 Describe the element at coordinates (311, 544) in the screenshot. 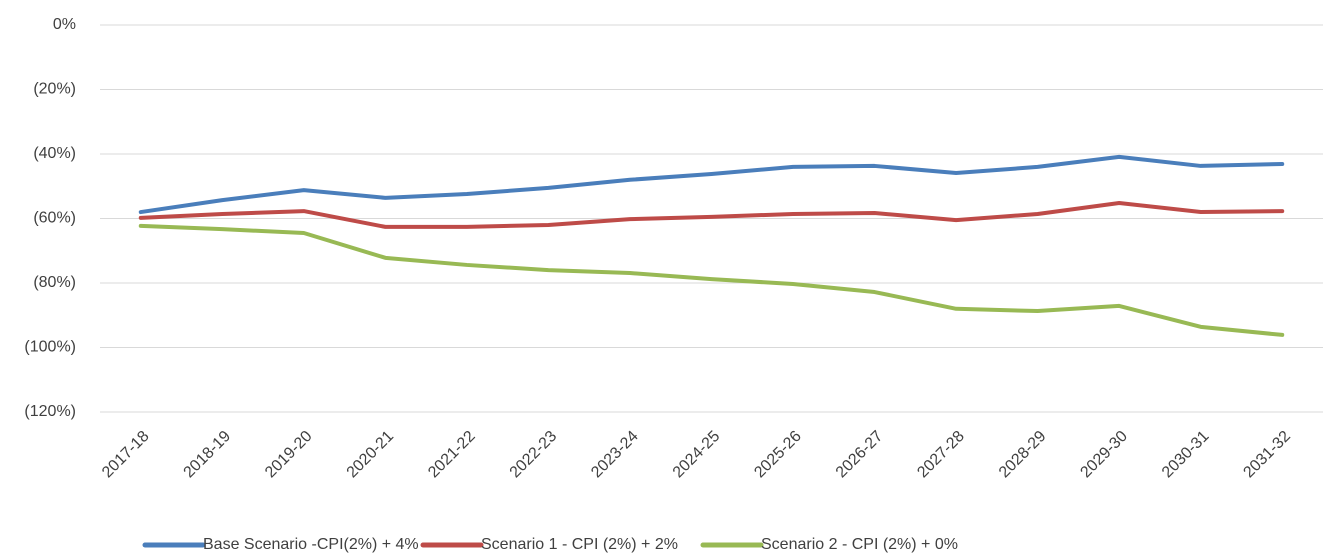

I see `legend-label: Base Scenario -CPI(2%) + 4%` at that location.